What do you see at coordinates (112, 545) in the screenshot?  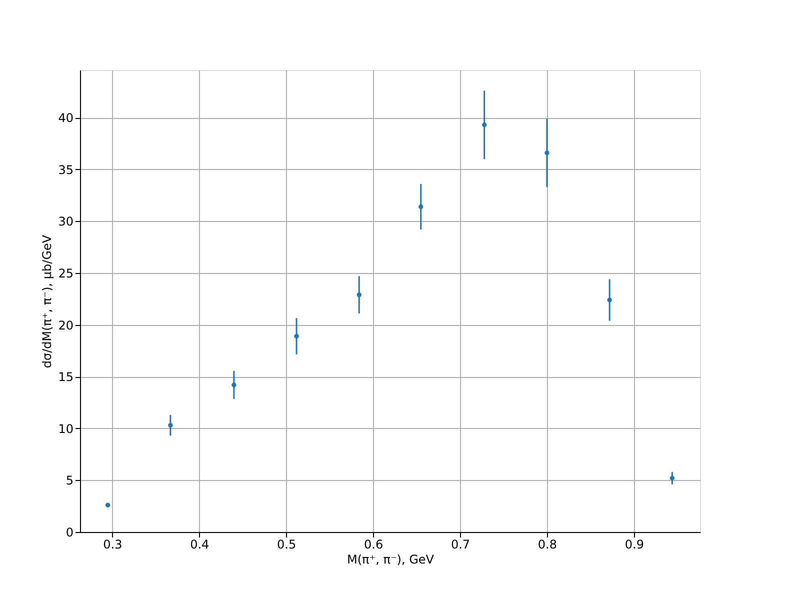 I see `x-tick-label: 0.3` at bounding box center [112, 545].